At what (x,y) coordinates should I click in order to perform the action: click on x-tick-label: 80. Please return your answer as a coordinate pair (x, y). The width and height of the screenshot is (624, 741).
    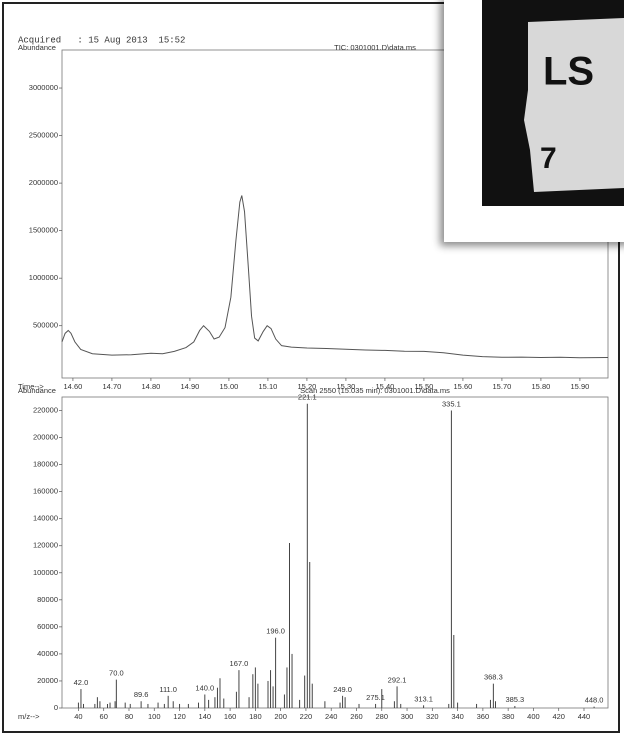
    Looking at the image, I should click on (129, 716).